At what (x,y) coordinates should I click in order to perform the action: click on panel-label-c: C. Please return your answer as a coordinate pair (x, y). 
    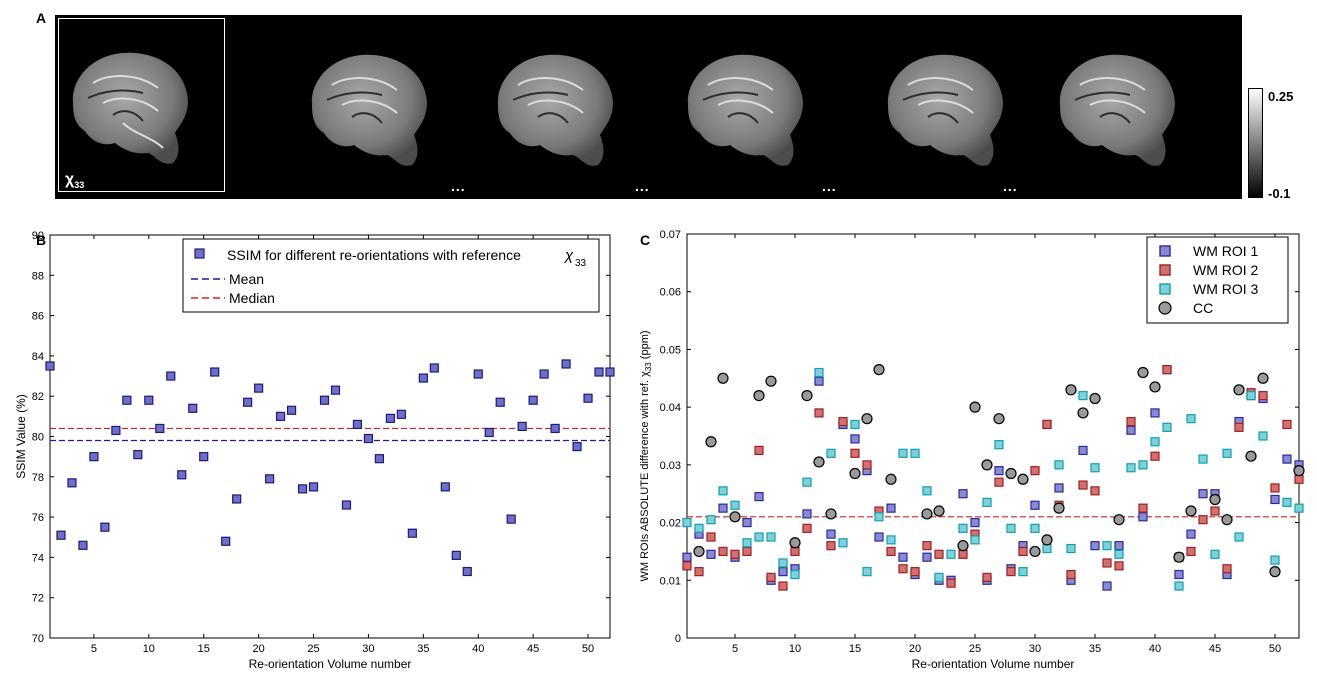
    Looking at the image, I should click on (645, 240).